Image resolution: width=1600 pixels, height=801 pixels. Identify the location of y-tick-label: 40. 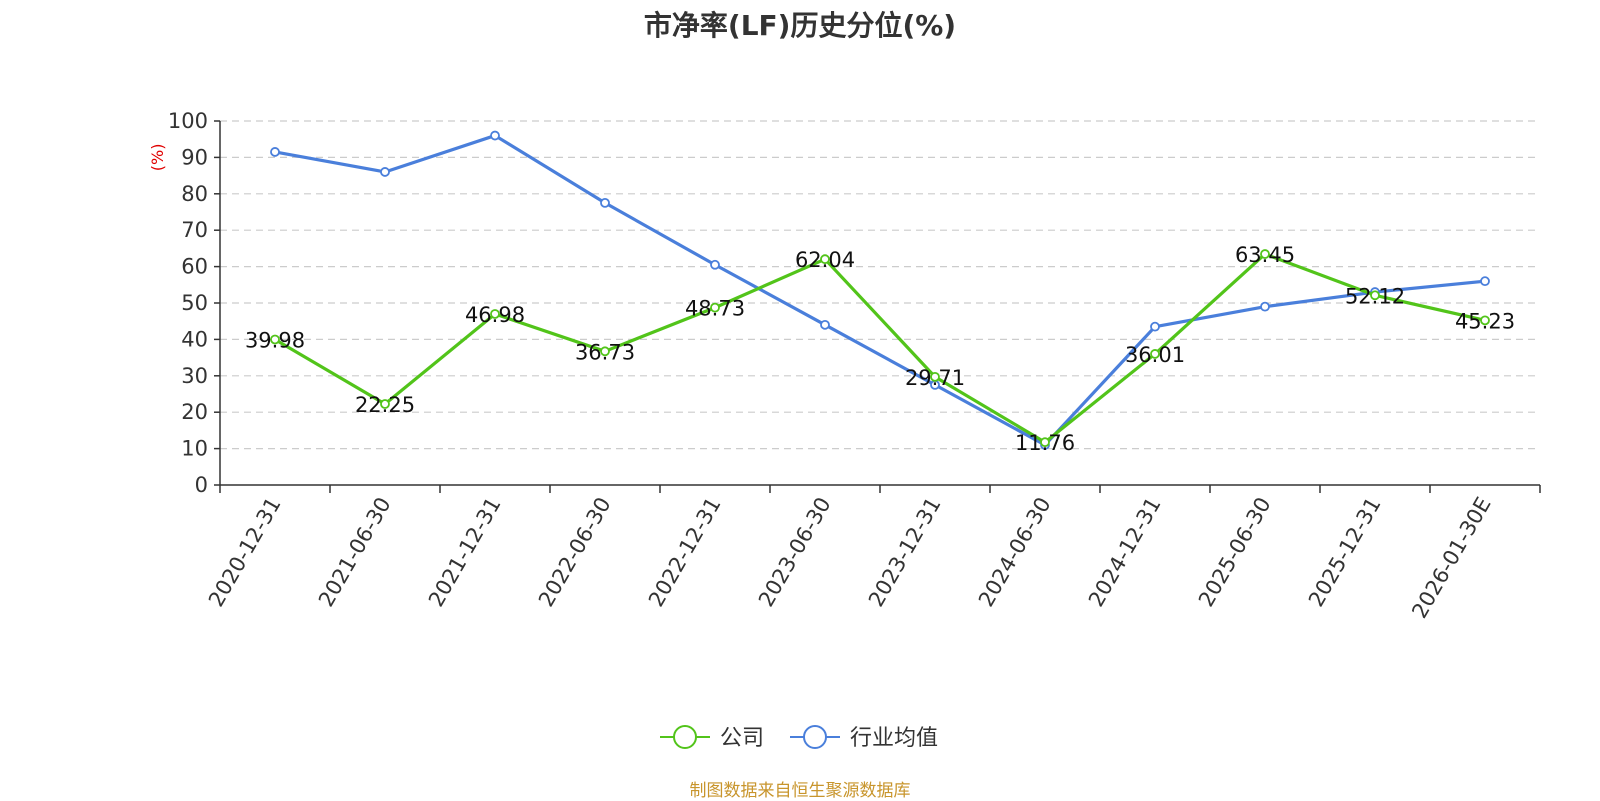
(194, 339).